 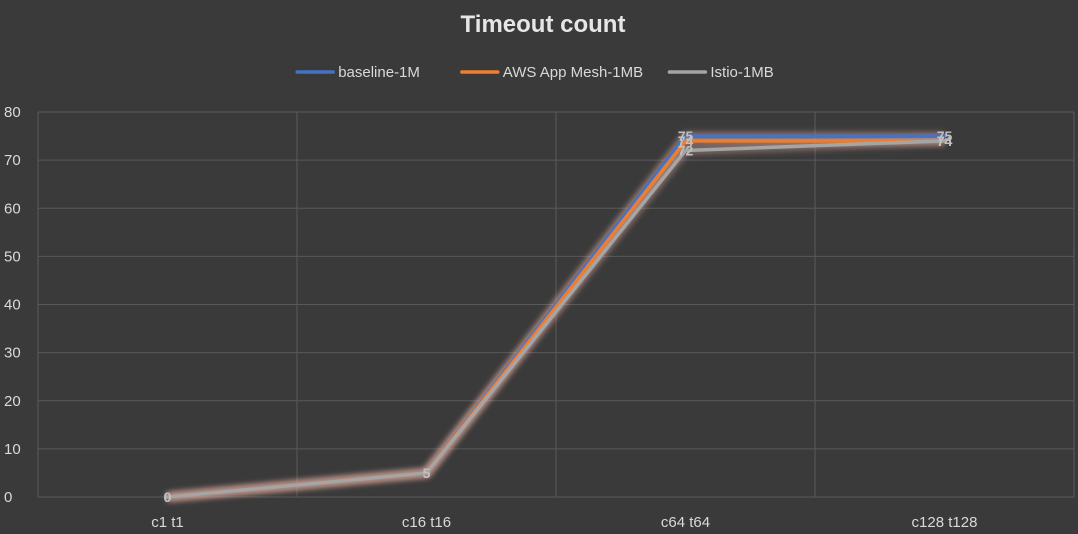 I want to click on legend-label: AWS App Mesh-1MB, so click(x=573, y=72).